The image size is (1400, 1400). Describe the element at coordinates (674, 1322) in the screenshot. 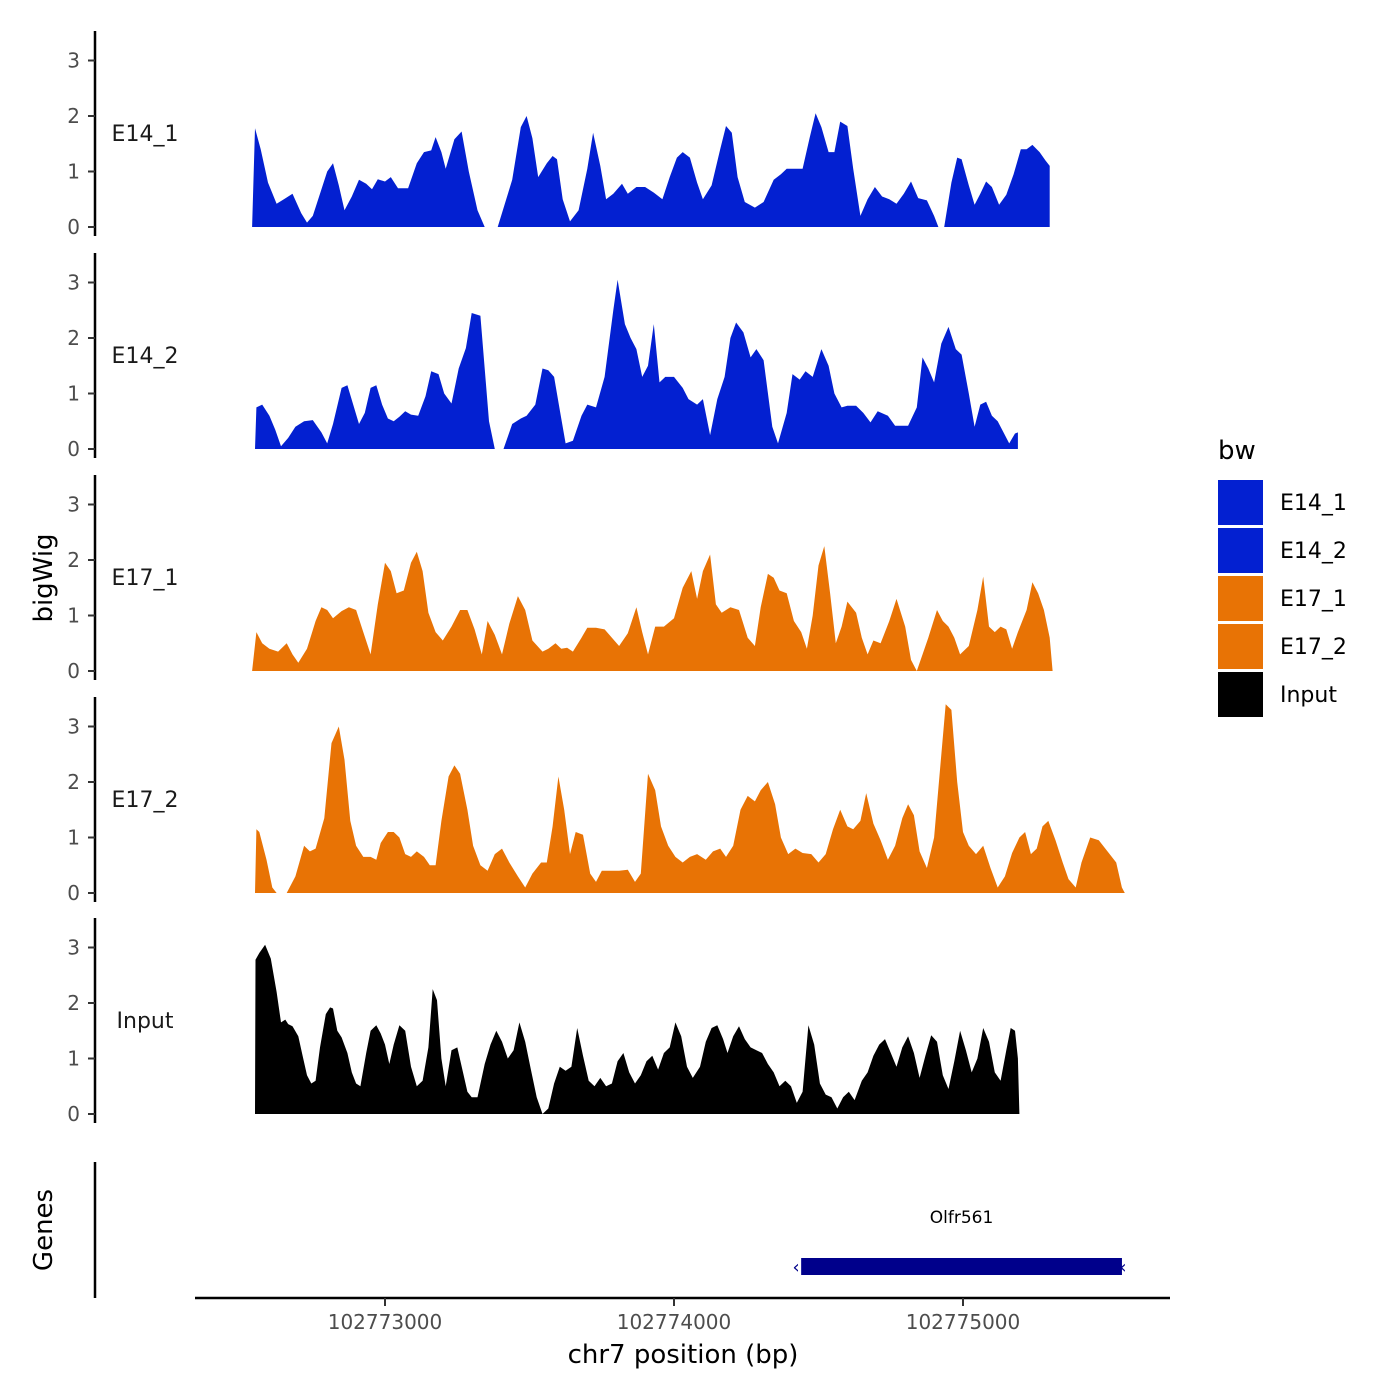

I see `x-tick-label: 102774000` at that location.